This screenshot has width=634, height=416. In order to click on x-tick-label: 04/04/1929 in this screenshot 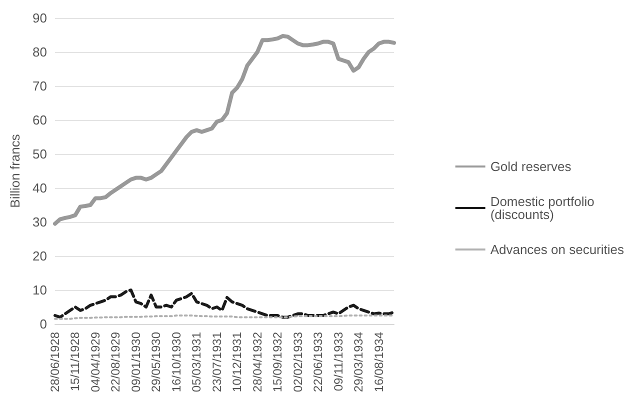, I will do `click(95, 362)`.